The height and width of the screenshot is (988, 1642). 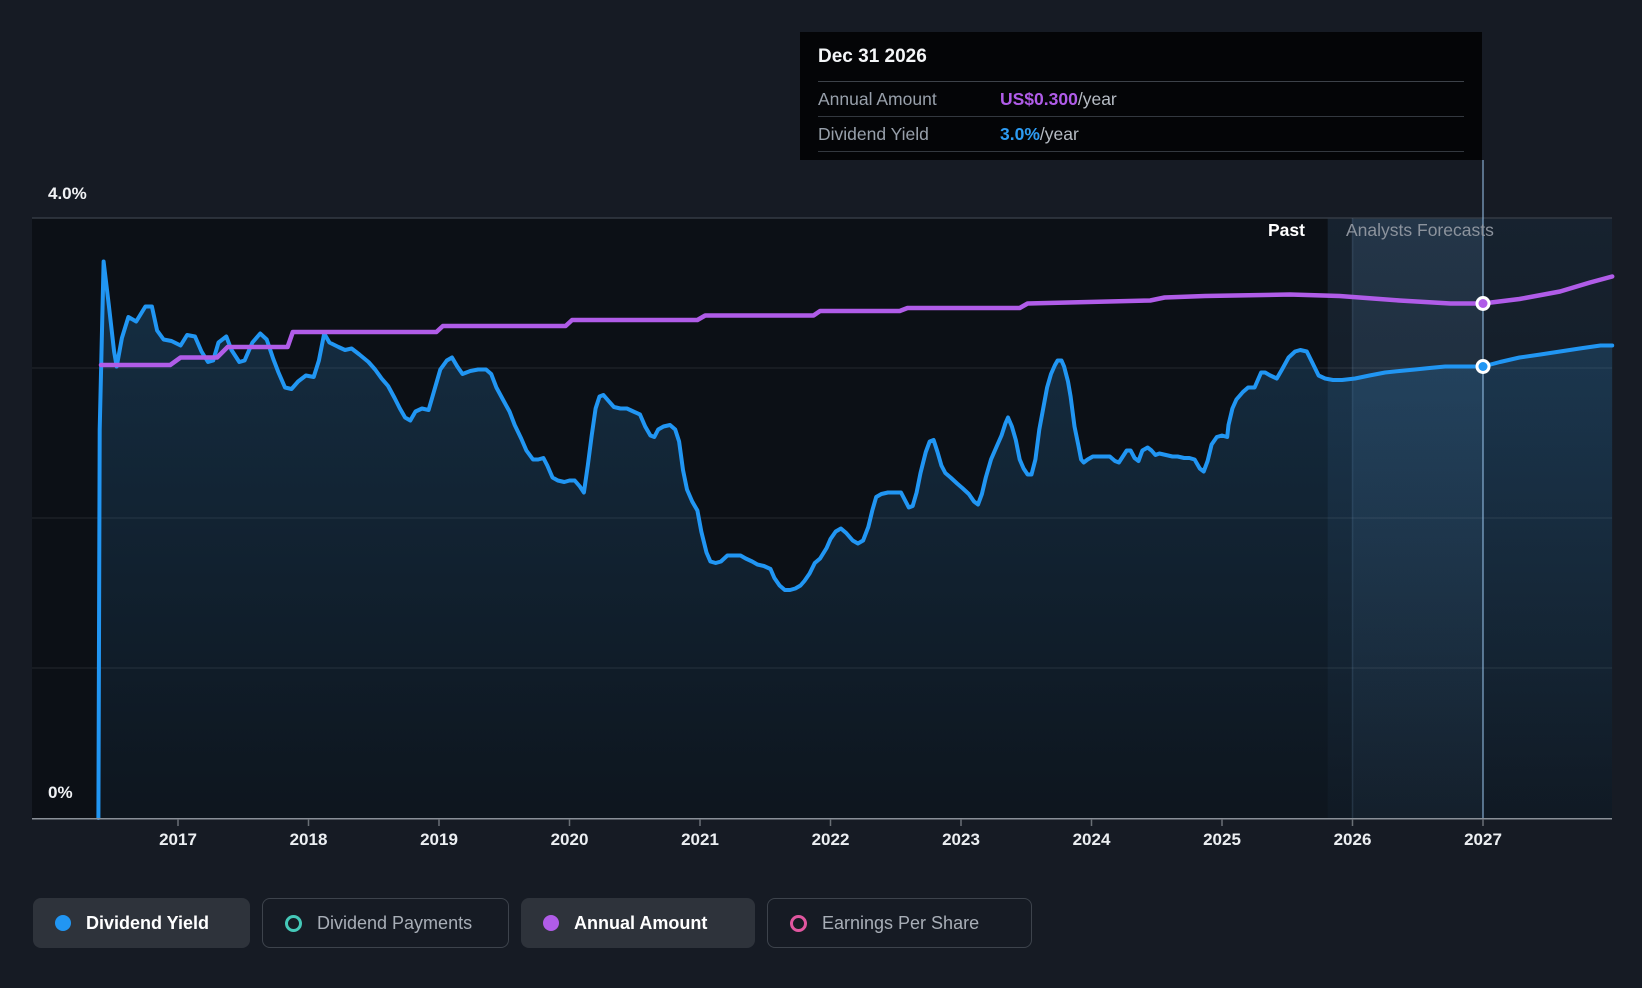 What do you see at coordinates (873, 133) in the screenshot?
I see `tooltip-label: Dividend Yield` at bounding box center [873, 133].